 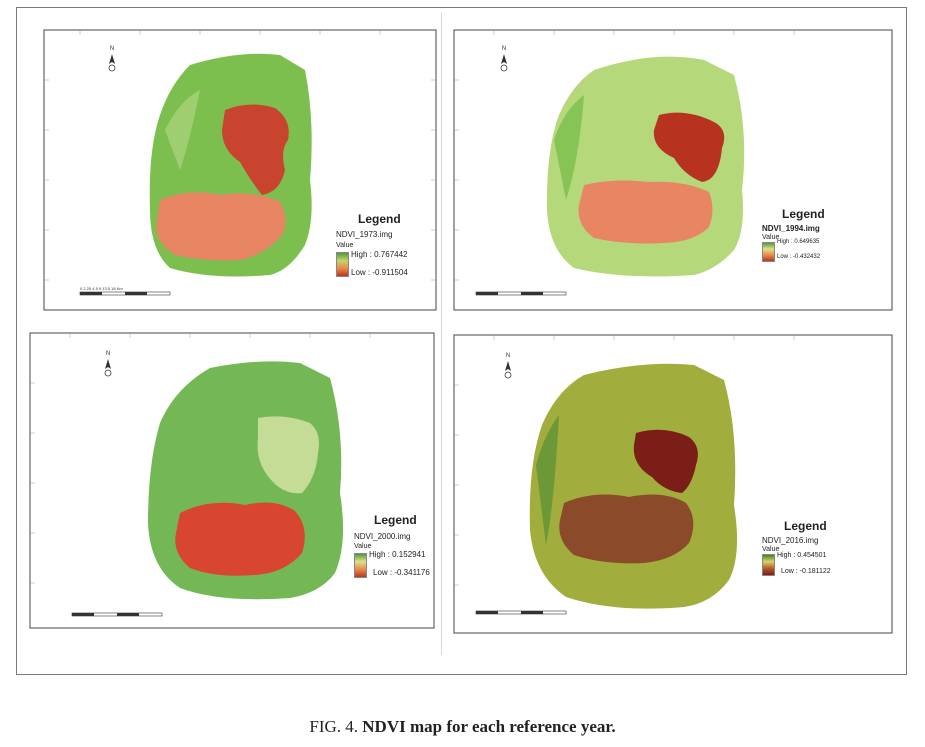 I want to click on legend-low: Low : -0.432432, so click(x=799, y=257).